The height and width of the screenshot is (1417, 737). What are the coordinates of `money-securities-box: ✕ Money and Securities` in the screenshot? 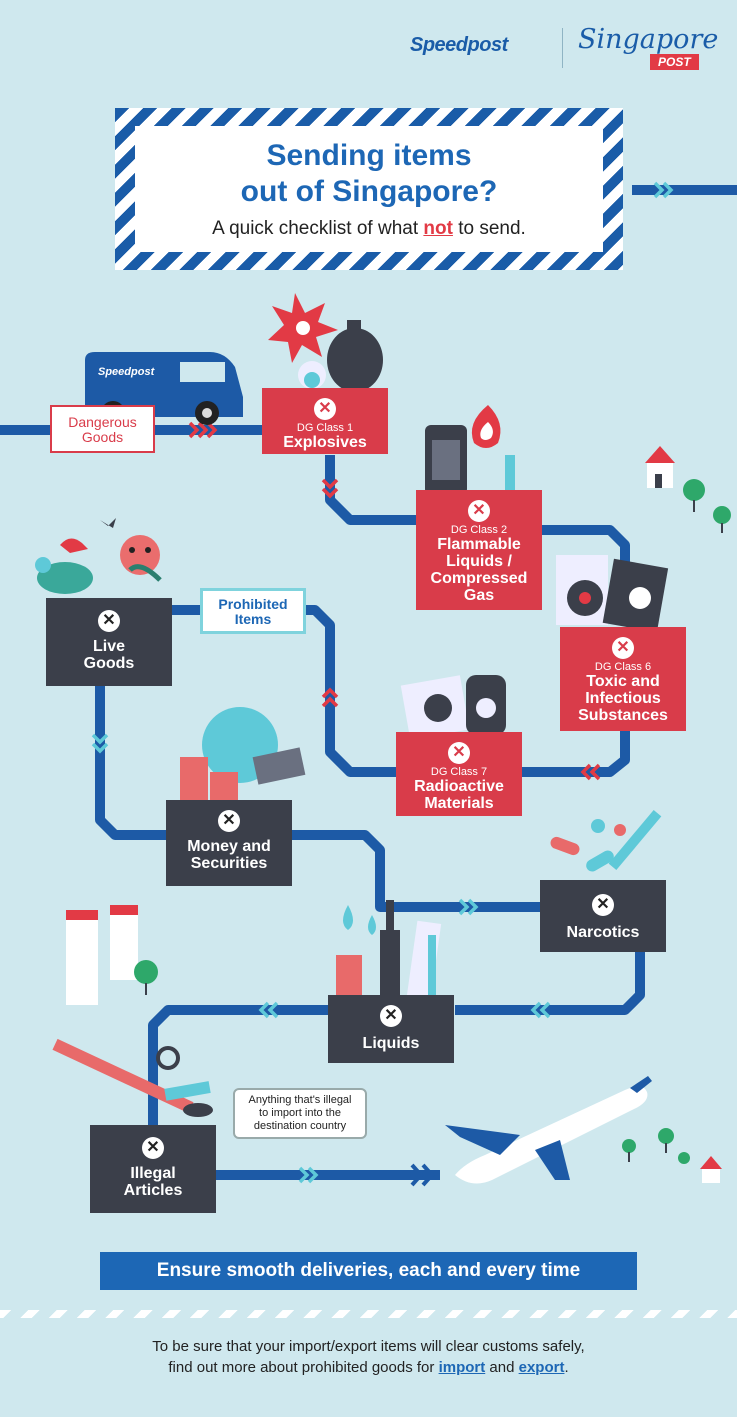 It's located at (229, 843).